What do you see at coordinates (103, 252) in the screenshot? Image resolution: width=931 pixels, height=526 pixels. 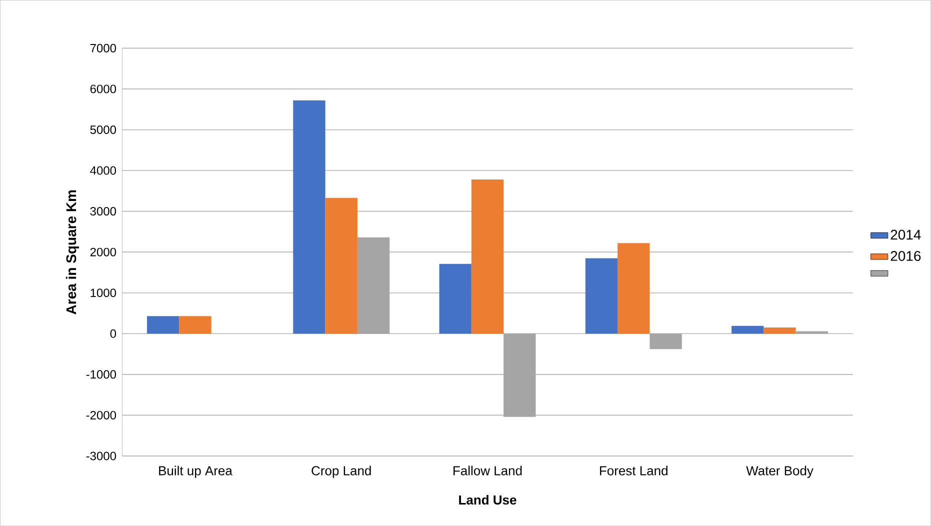 I see `y-tick-label: 2000` at bounding box center [103, 252].